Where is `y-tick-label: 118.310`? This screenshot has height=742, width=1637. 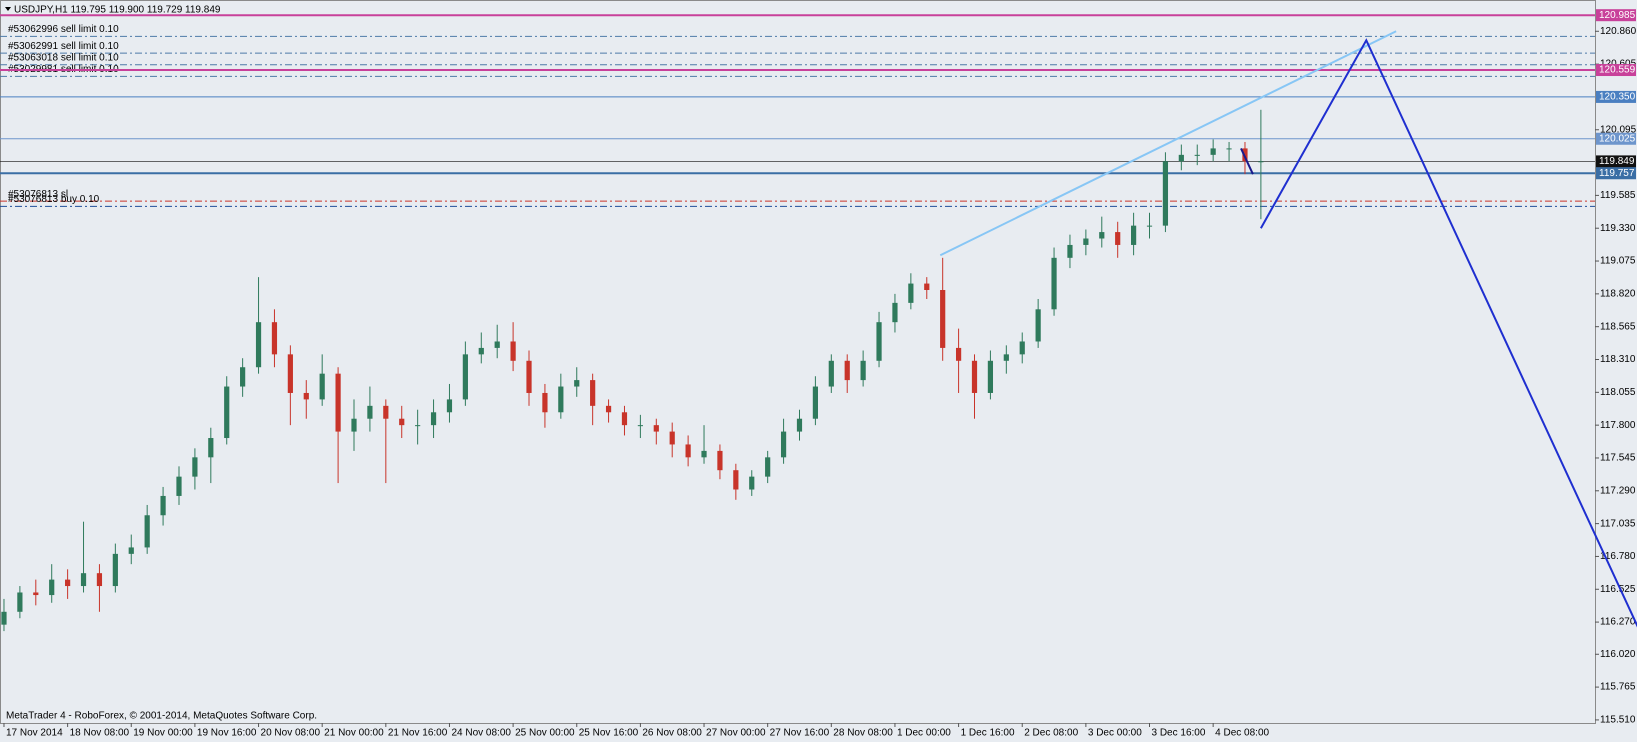 y-tick-label: 118.310 is located at coordinates (1618, 359).